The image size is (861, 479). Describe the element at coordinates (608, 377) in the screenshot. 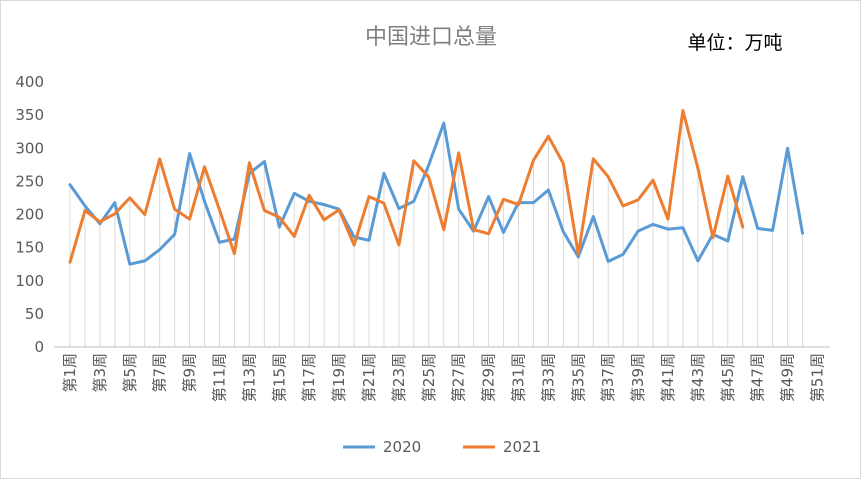

I see `x-tick-label: 第37周` at that location.